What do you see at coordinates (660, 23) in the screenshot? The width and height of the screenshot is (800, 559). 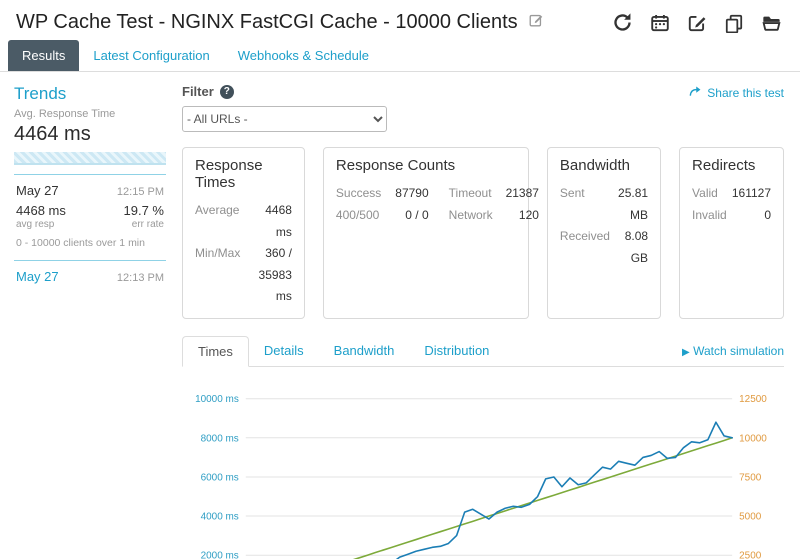 I see `calendar-icon` at bounding box center [660, 23].